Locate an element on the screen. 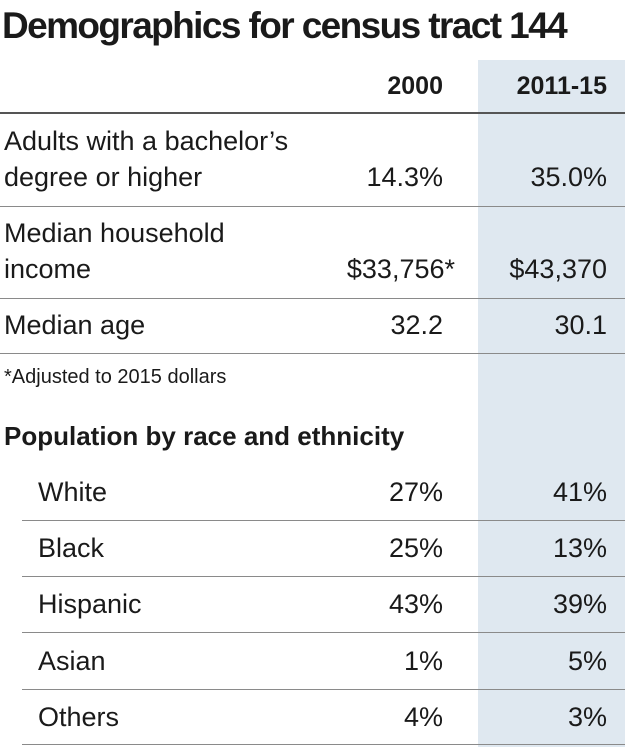 The image size is (625, 747). row-label: White is located at coordinates (73, 492).